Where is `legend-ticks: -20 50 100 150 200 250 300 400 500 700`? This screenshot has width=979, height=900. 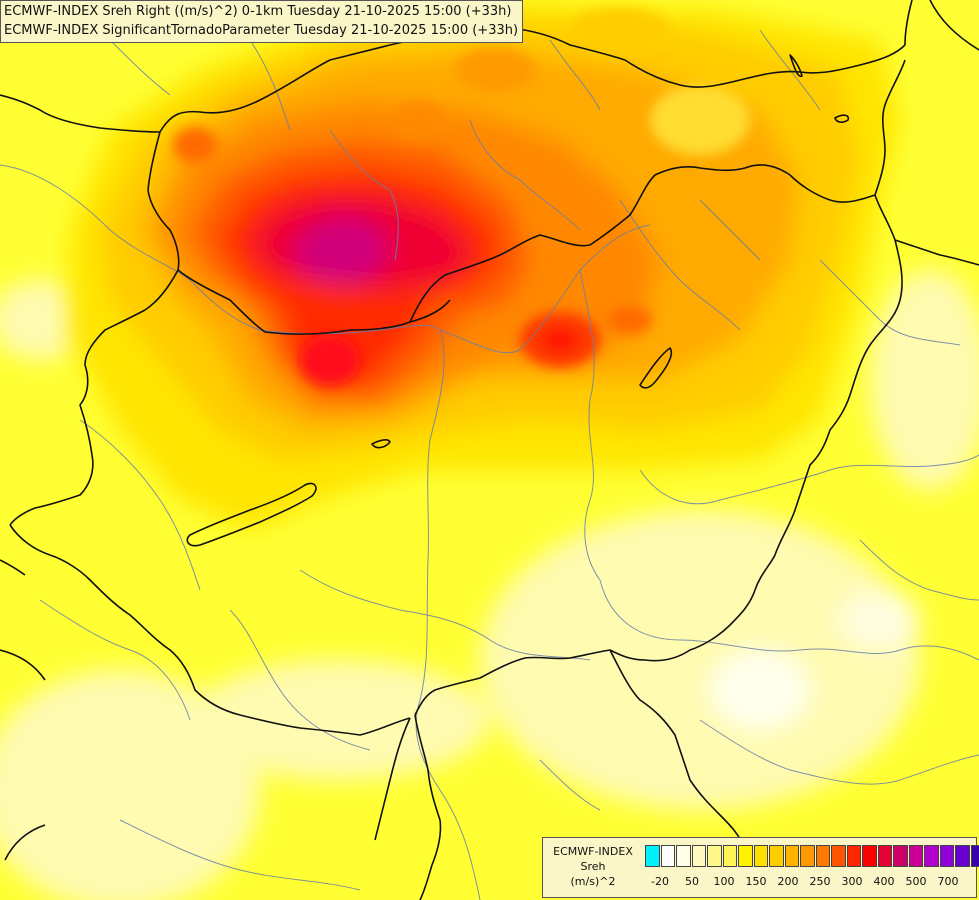
legend-ticks: -20 50 100 150 200 250 300 400 500 700 is located at coordinates (807, 882).